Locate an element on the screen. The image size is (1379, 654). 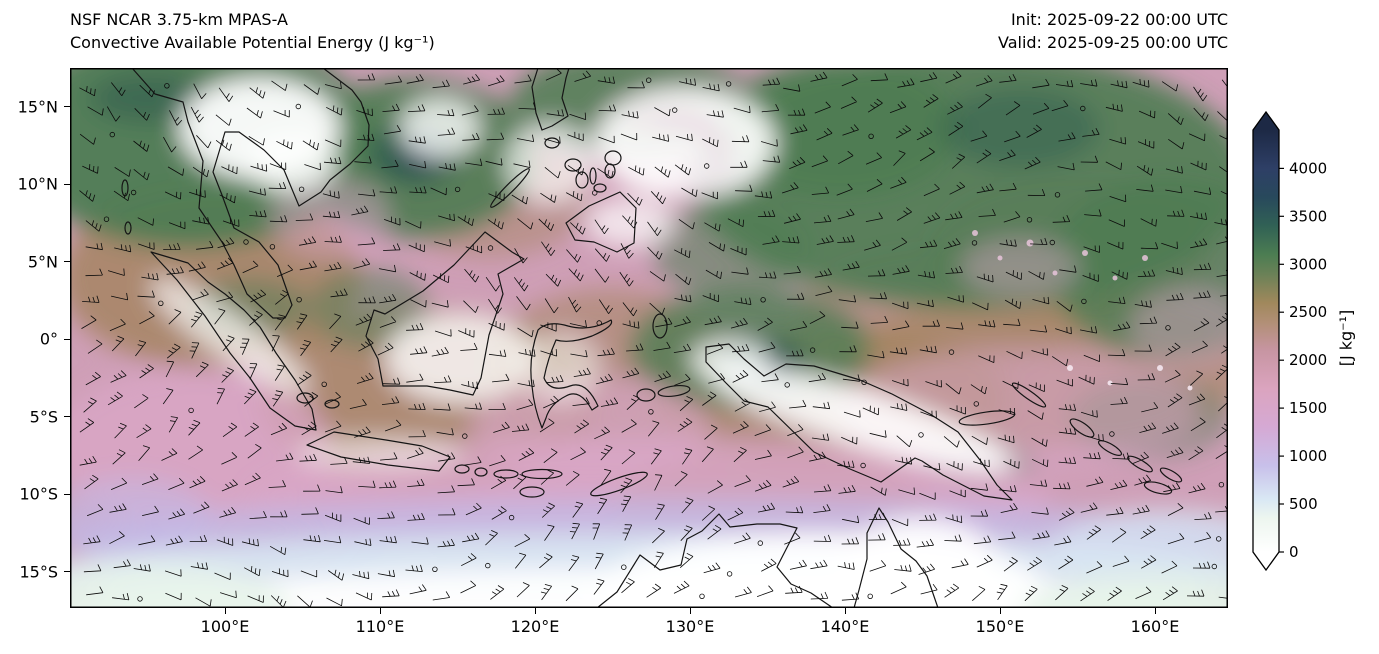
init-time: Init: 2025-09-22 00:00 UTC is located at coordinates (1119, 19).